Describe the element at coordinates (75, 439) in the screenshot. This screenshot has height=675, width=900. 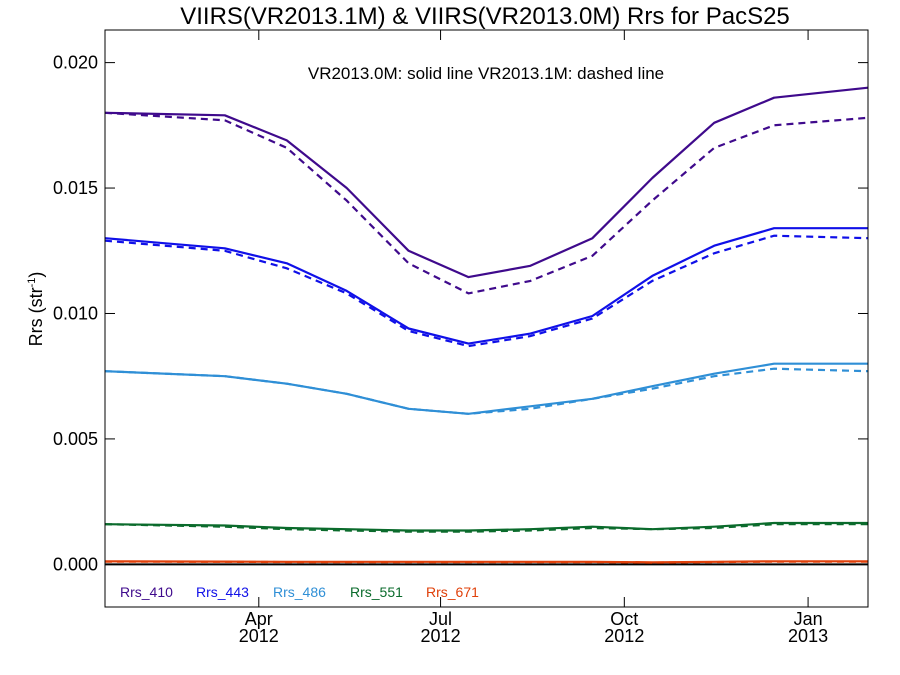
I see `y-tick-label: 0.005` at that location.